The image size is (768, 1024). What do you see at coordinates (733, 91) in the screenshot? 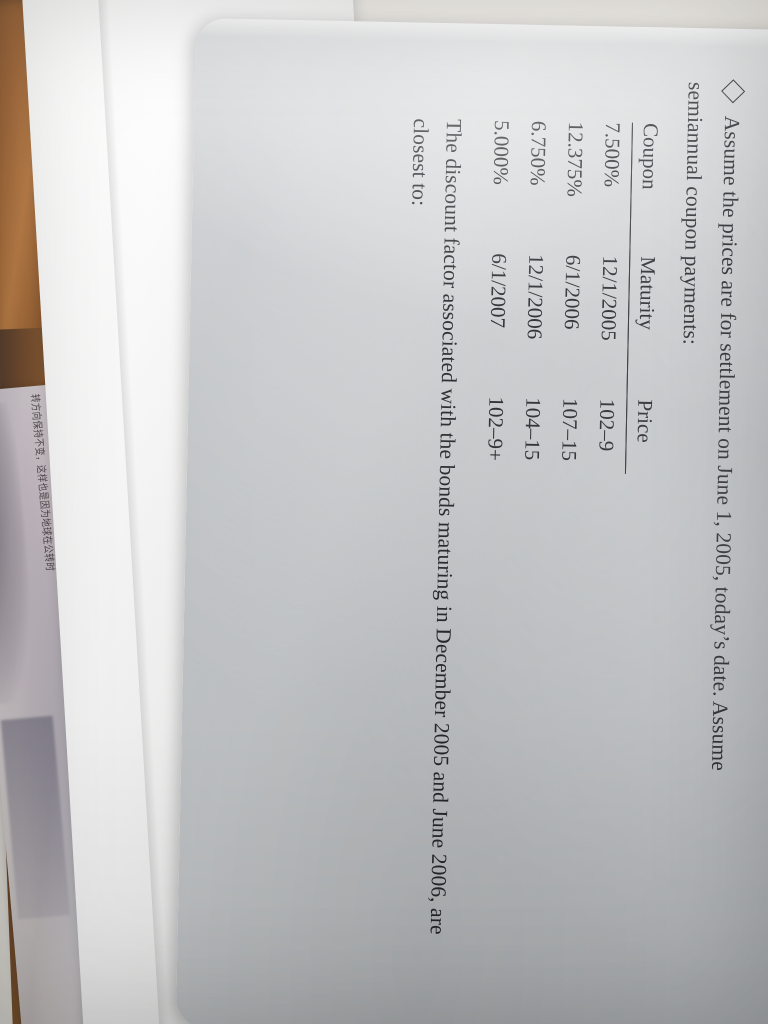
I see `diamond-bullet-icon` at bounding box center [733, 91].